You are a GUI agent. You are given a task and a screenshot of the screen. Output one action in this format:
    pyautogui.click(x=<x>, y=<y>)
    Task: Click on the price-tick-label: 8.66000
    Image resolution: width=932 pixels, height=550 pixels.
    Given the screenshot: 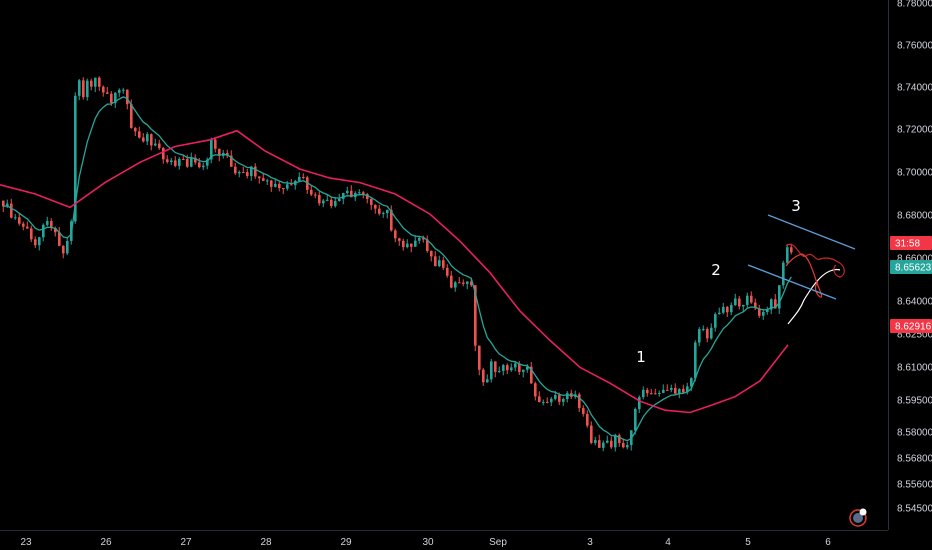 What is the action you would take?
    pyautogui.click(x=914, y=259)
    